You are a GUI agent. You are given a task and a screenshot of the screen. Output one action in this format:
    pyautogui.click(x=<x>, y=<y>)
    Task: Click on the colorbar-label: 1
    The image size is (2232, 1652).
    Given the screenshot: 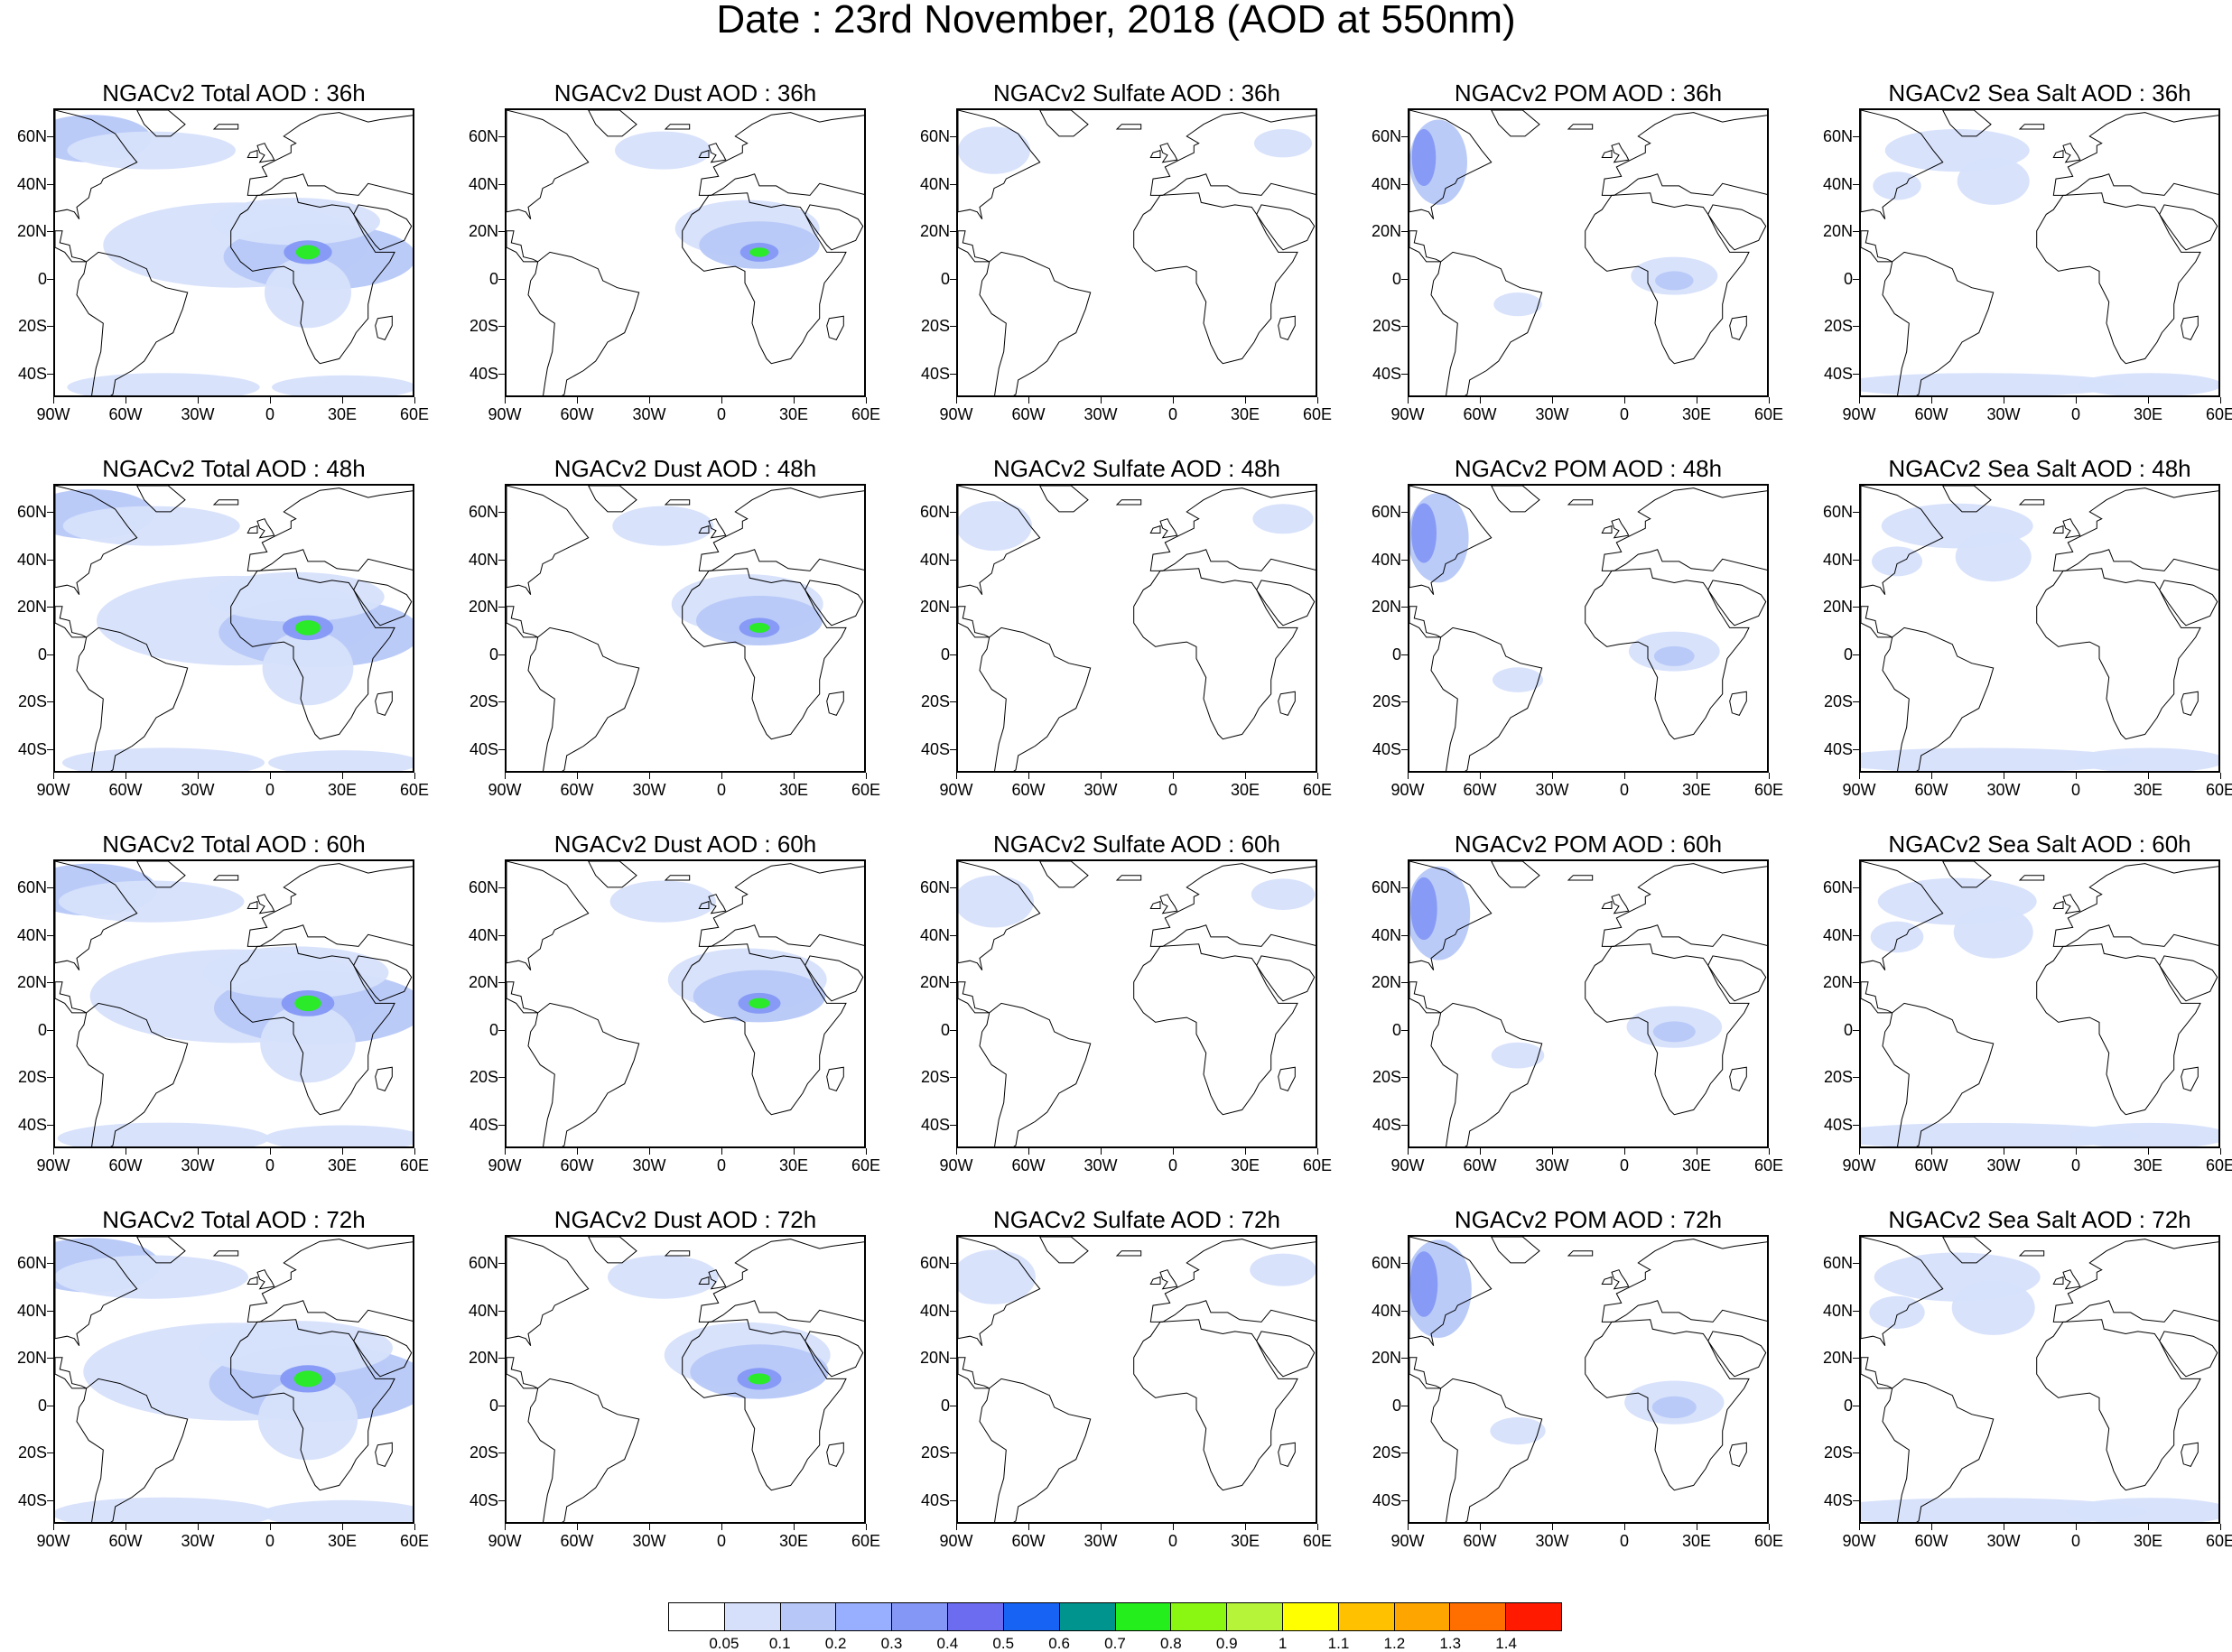 What is the action you would take?
    pyautogui.click(x=1283, y=1643)
    